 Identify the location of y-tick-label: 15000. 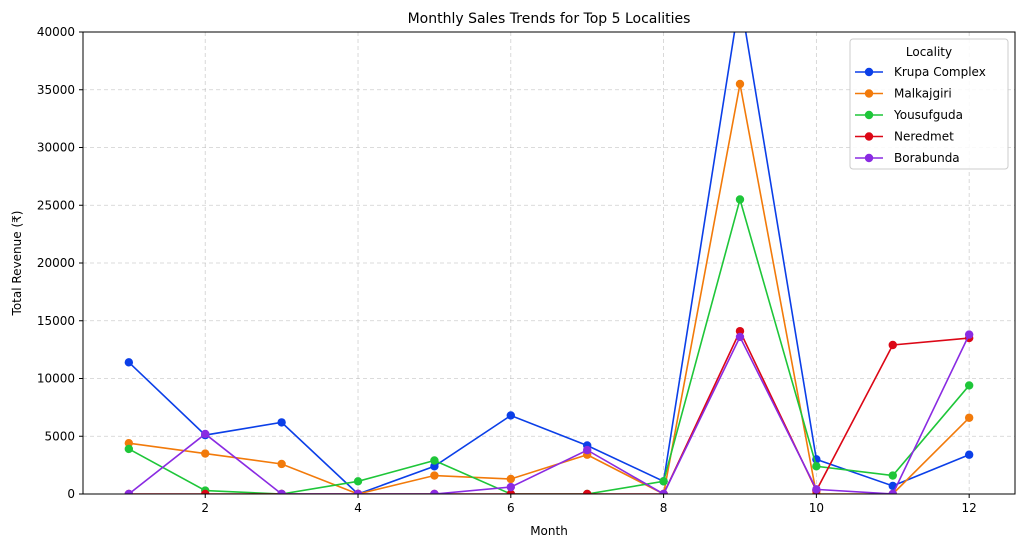
(56, 321).